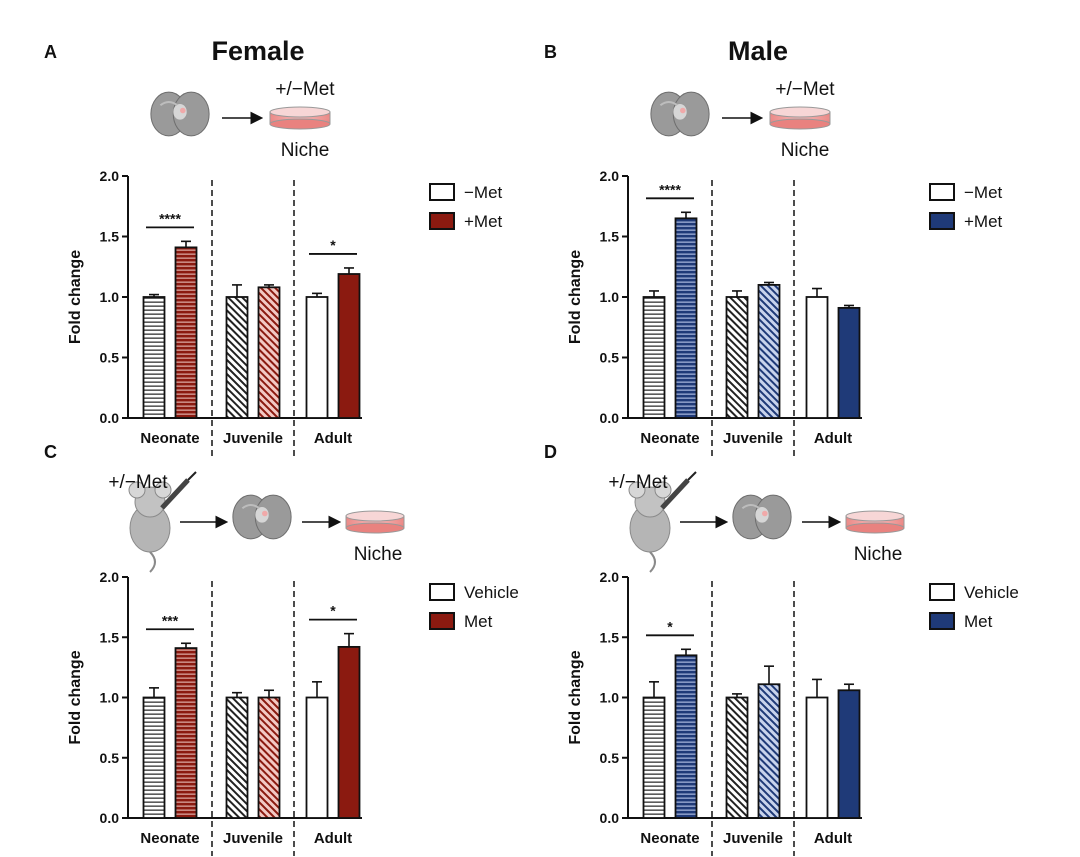 Image resolution: width=1080 pixels, height=857 pixels. Describe the element at coordinates (333, 611) in the screenshot. I see `significance-stars: *` at that location.